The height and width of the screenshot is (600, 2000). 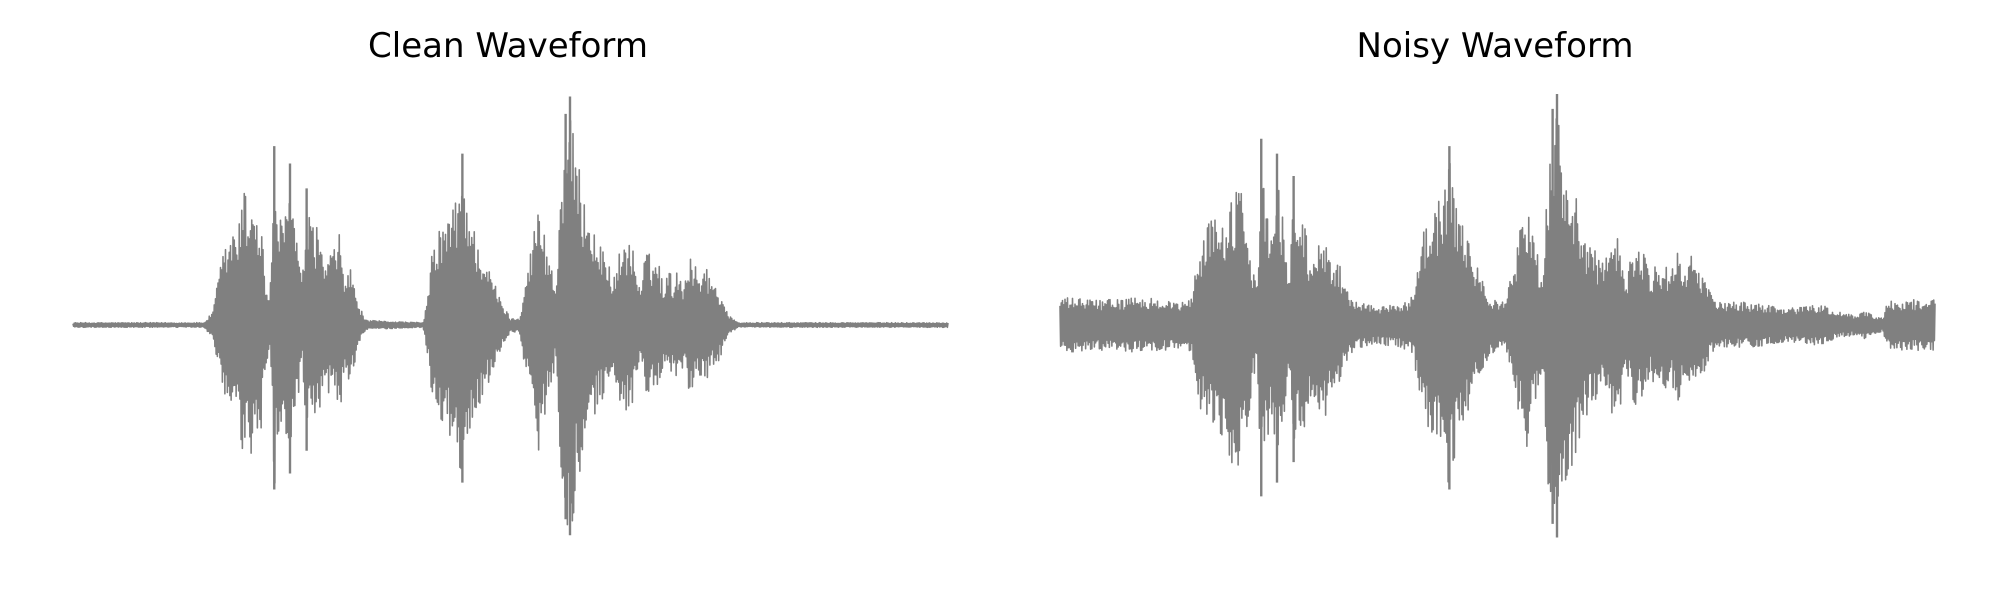 What do you see at coordinates (508, 46) in the screenshot?
I see `clean-waveform-title: Clean Waveform` at bounding box center [508, 46].